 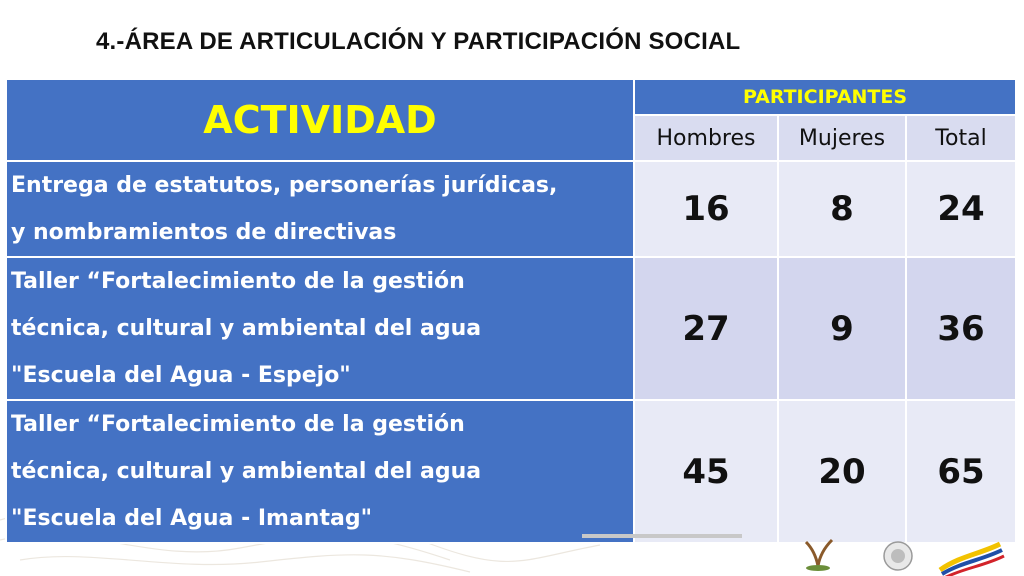 I want to click on flag-swoosh-icon, so click(x=971, y=558).